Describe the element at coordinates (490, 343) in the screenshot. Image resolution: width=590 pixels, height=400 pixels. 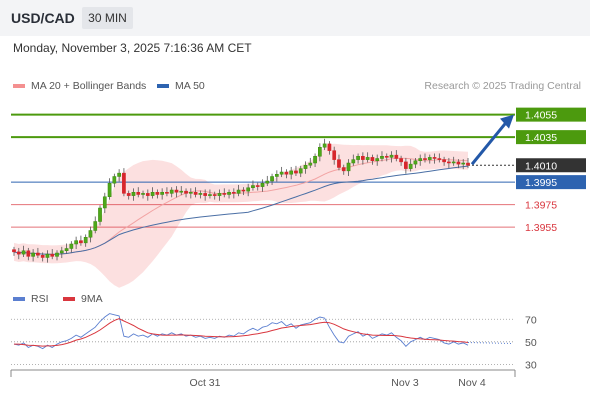
I see `rsi-forecast-line` at that location.